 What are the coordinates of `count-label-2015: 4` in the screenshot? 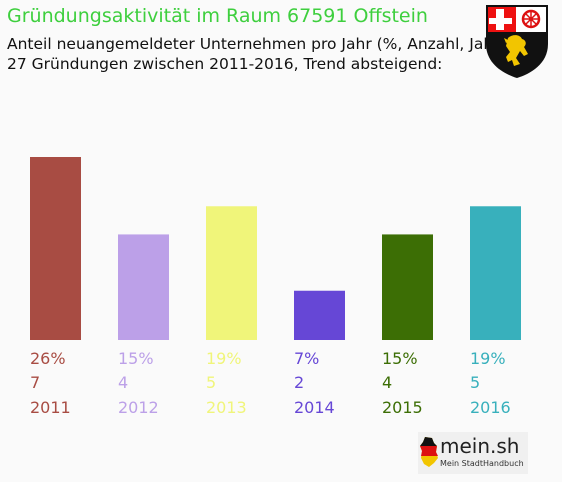 It's located at (387, 382).